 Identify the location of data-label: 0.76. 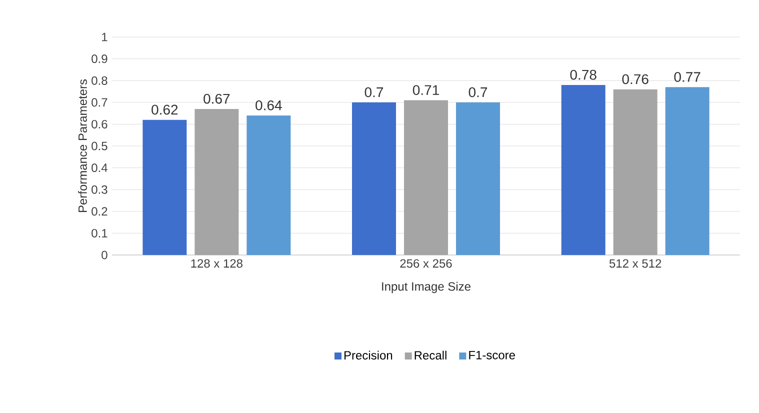
(635, 79).